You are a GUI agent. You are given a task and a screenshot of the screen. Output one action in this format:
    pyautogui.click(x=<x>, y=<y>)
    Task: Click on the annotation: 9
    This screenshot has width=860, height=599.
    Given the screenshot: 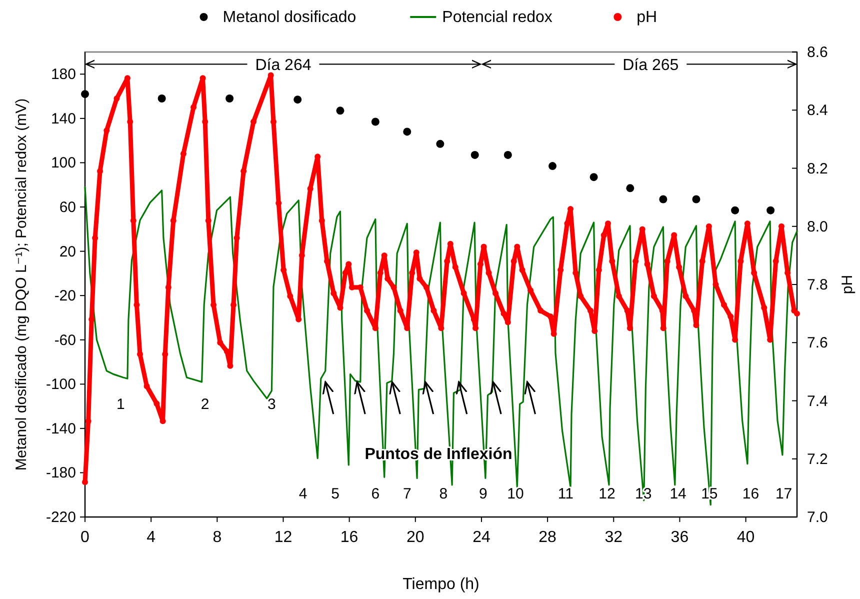 What is the action you would take?
    pyautogui.click(x=483, y=494)
    